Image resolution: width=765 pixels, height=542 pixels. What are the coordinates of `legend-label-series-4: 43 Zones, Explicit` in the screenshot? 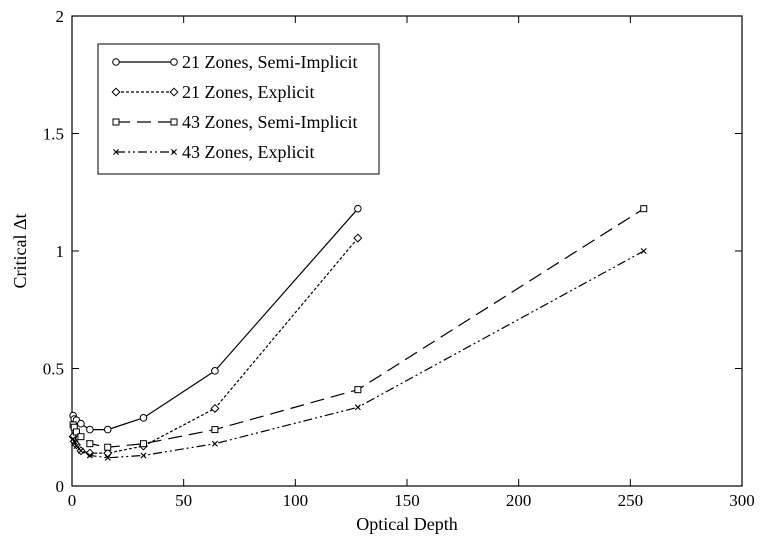 It's located at (248, 152).